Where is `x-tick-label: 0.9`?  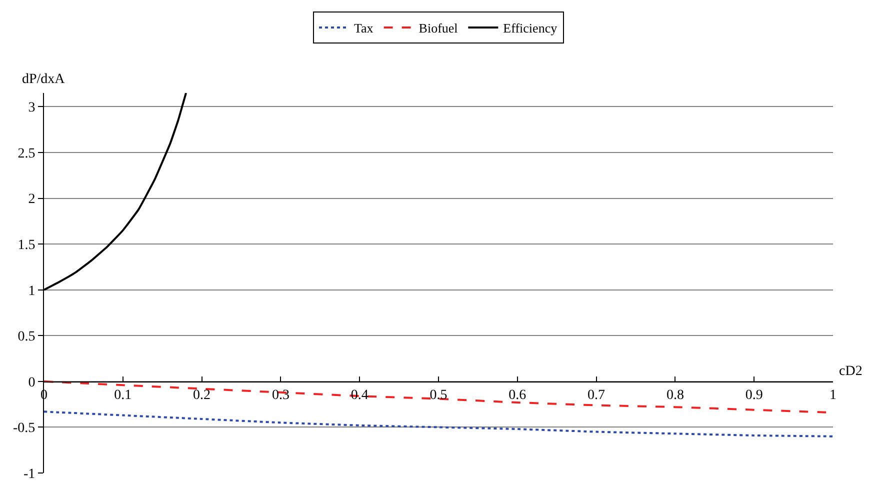 x-tick-label: 0.9 is located at coordinates (754, 396).